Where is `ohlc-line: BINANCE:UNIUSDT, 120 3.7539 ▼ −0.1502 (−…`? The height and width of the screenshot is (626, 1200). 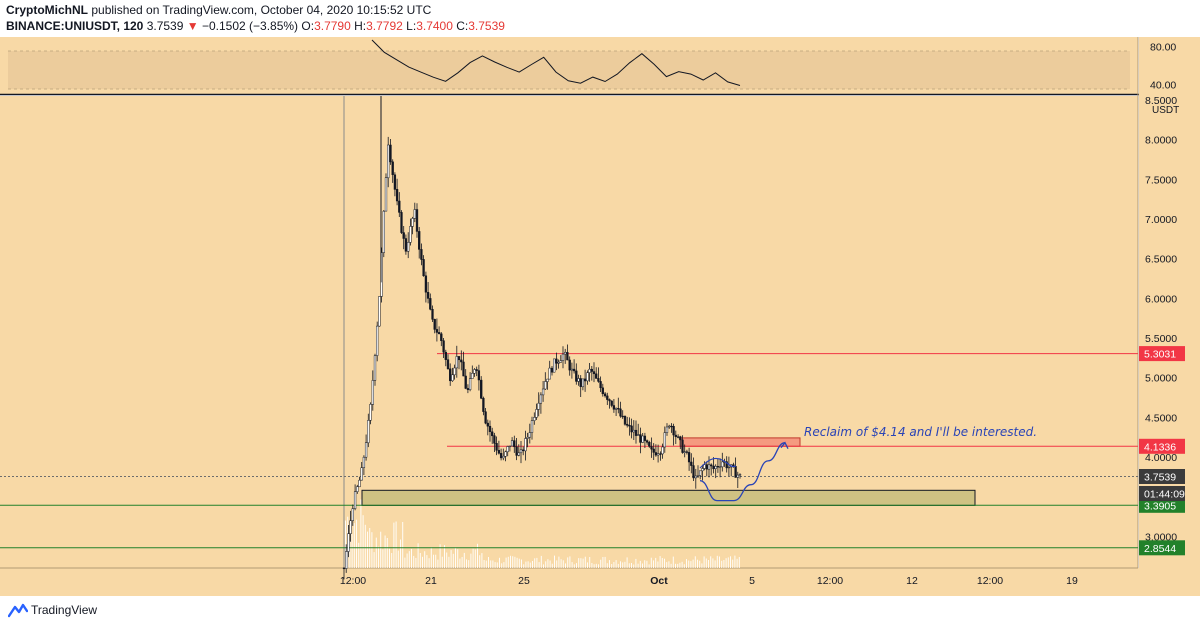 ohlc-line: BINANCE:UNIUSDT, 120 3.7539 ▼ −0.1502 (−… is located at coordinates (255, 26).